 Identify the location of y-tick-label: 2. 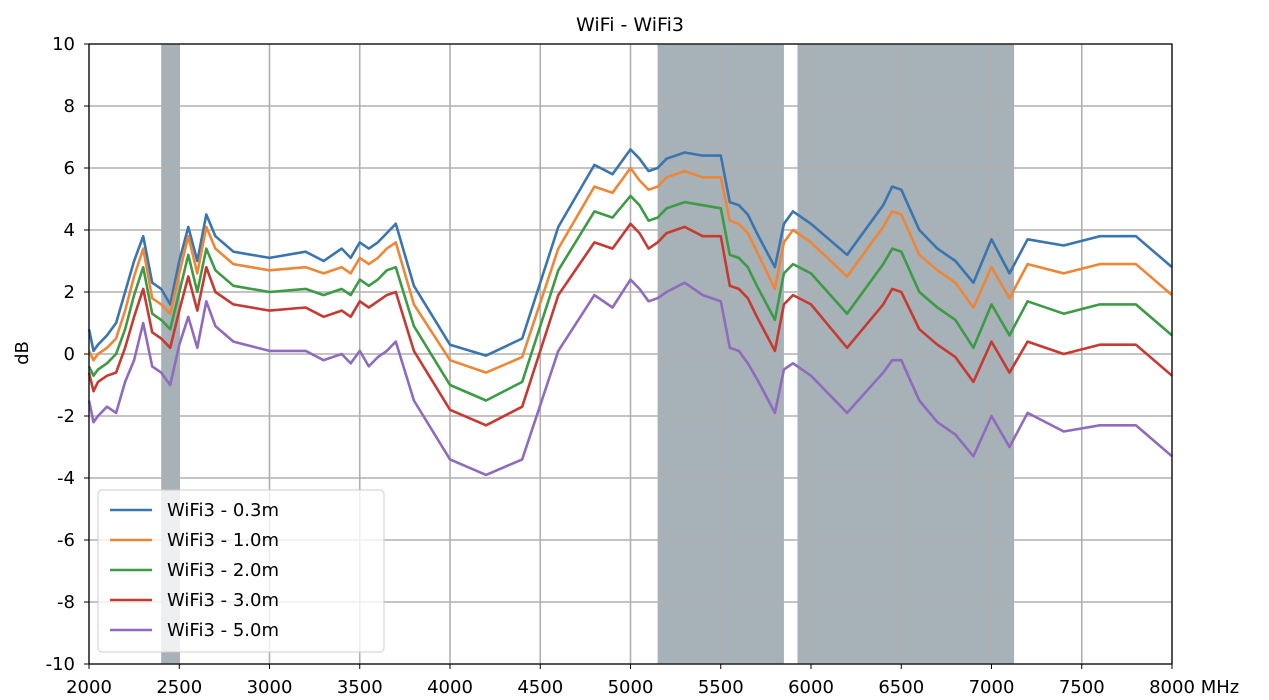
(69, 292).